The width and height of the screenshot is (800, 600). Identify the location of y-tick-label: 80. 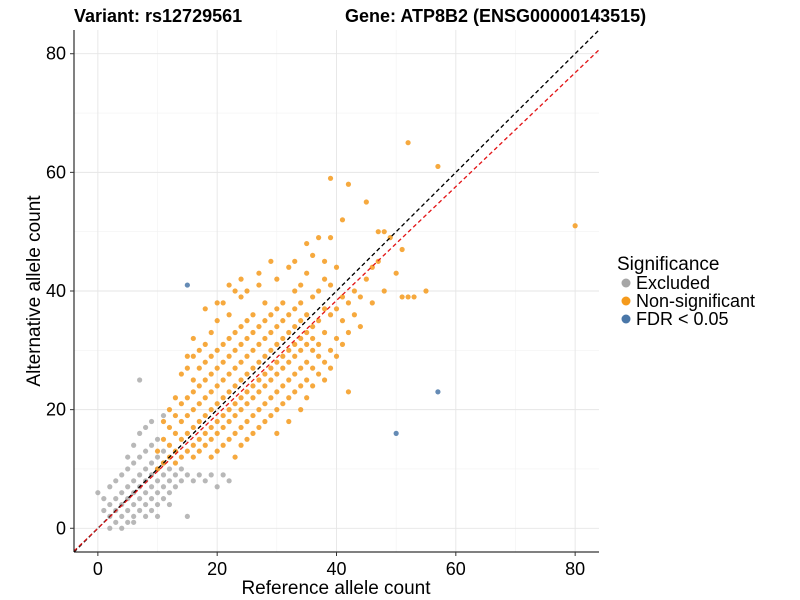
(56, 54).